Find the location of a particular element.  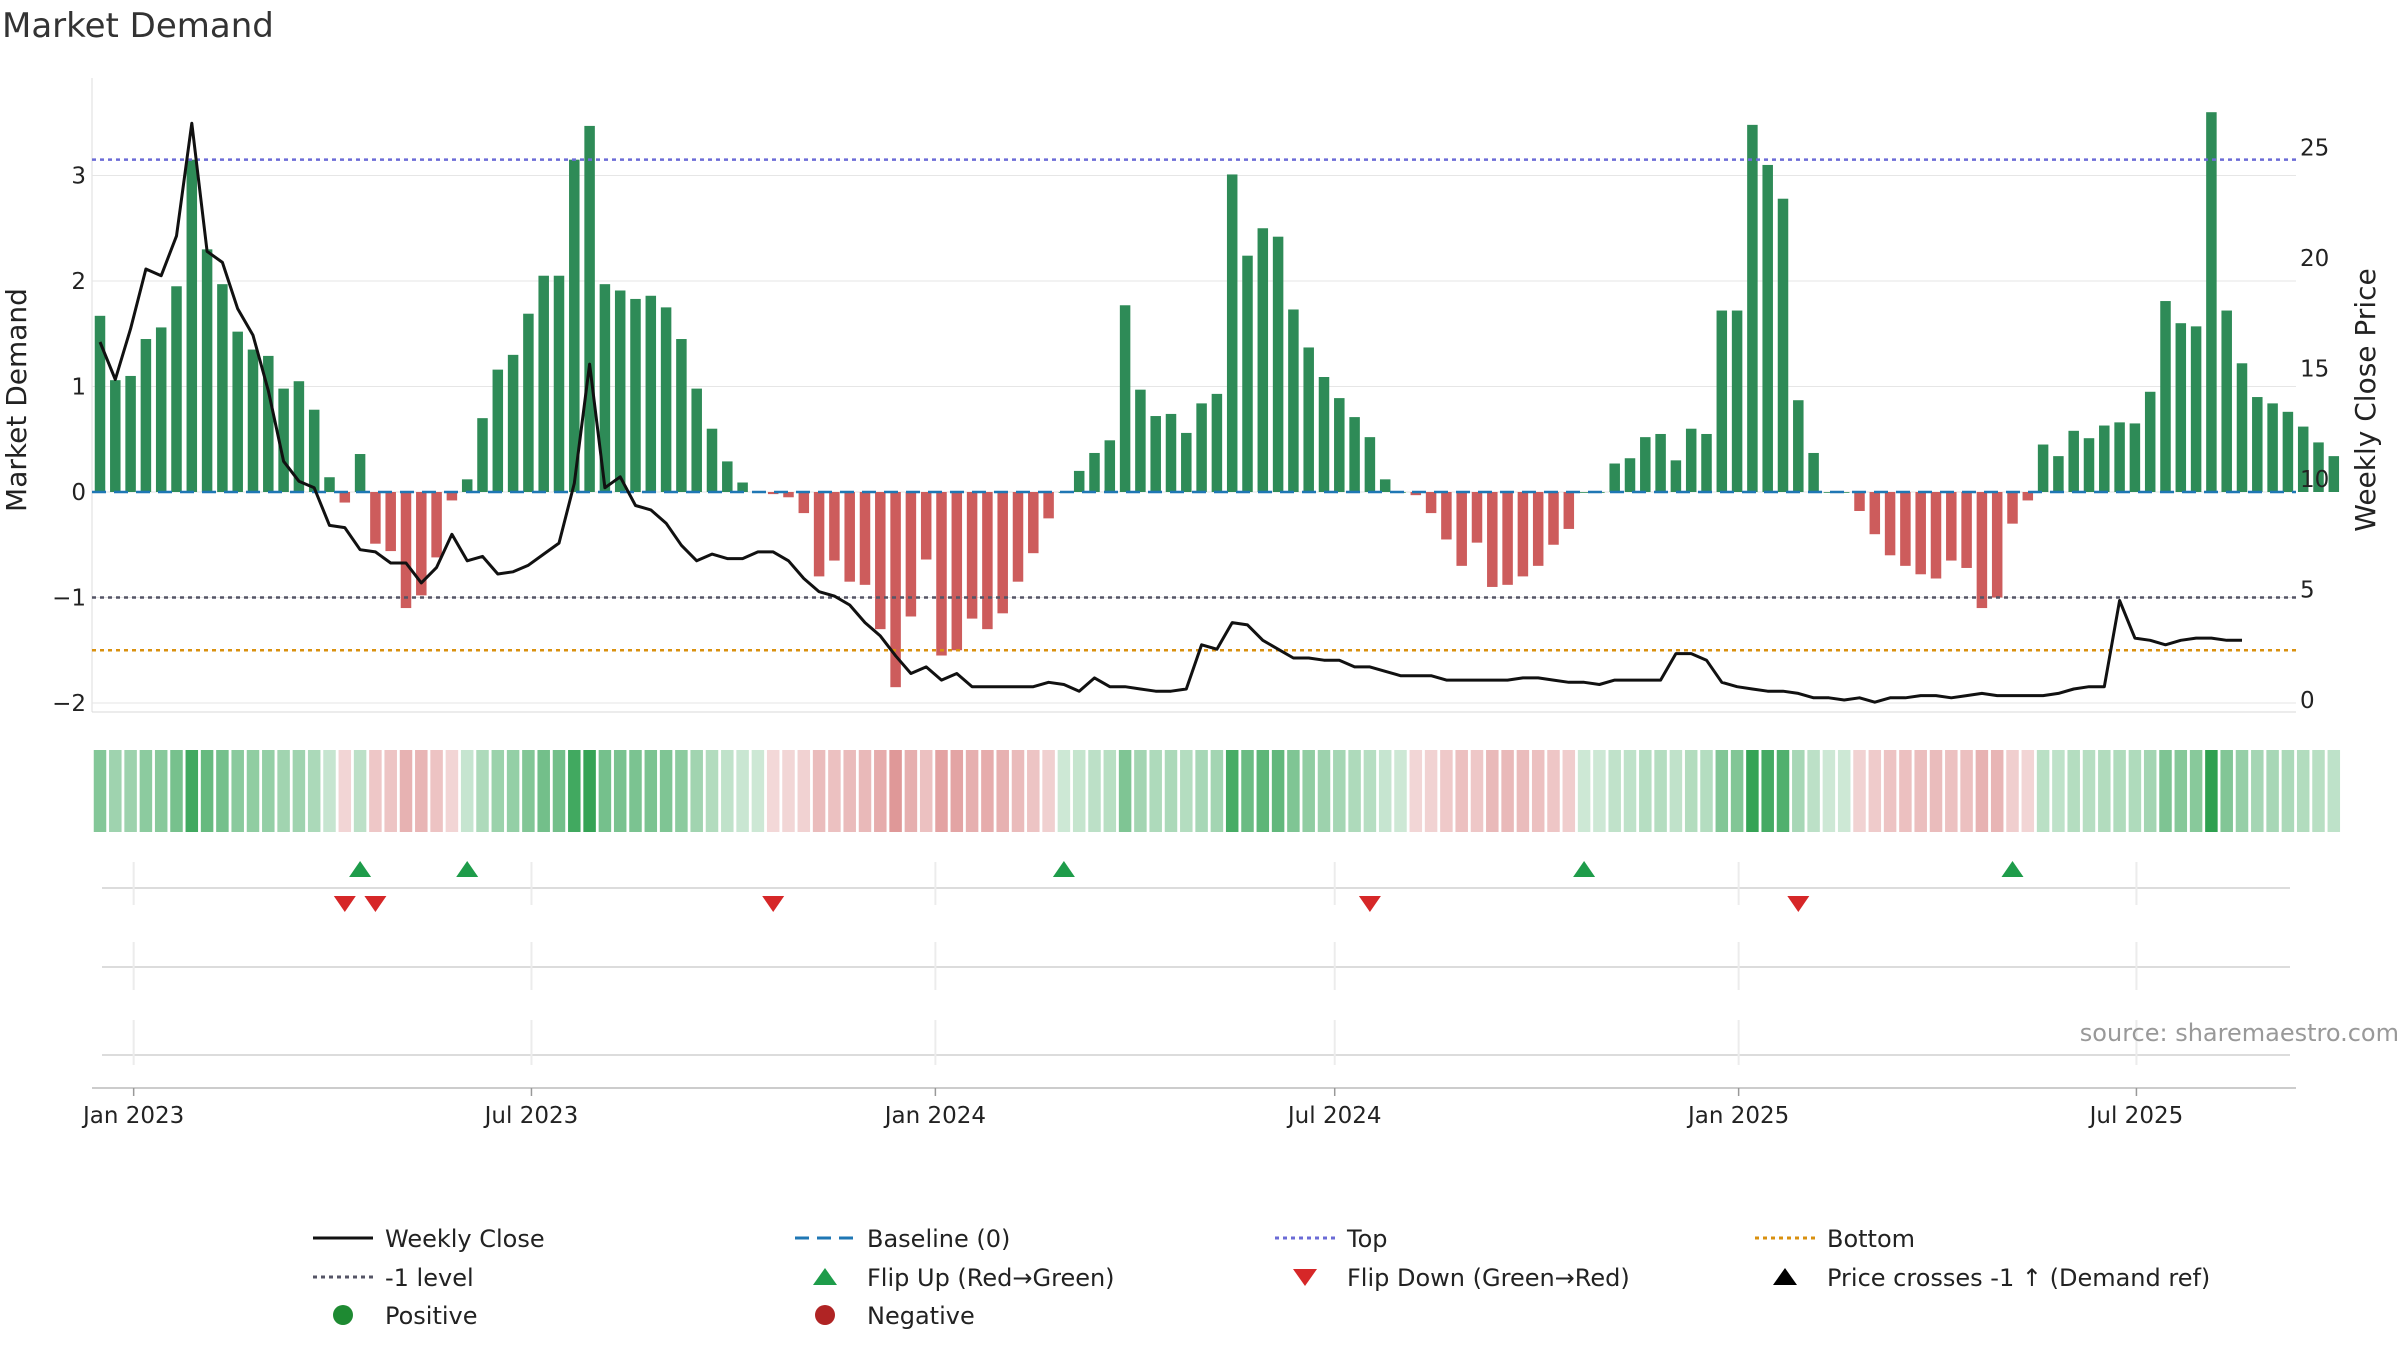

flip-down-marker is located at coordinates (1798, 904).